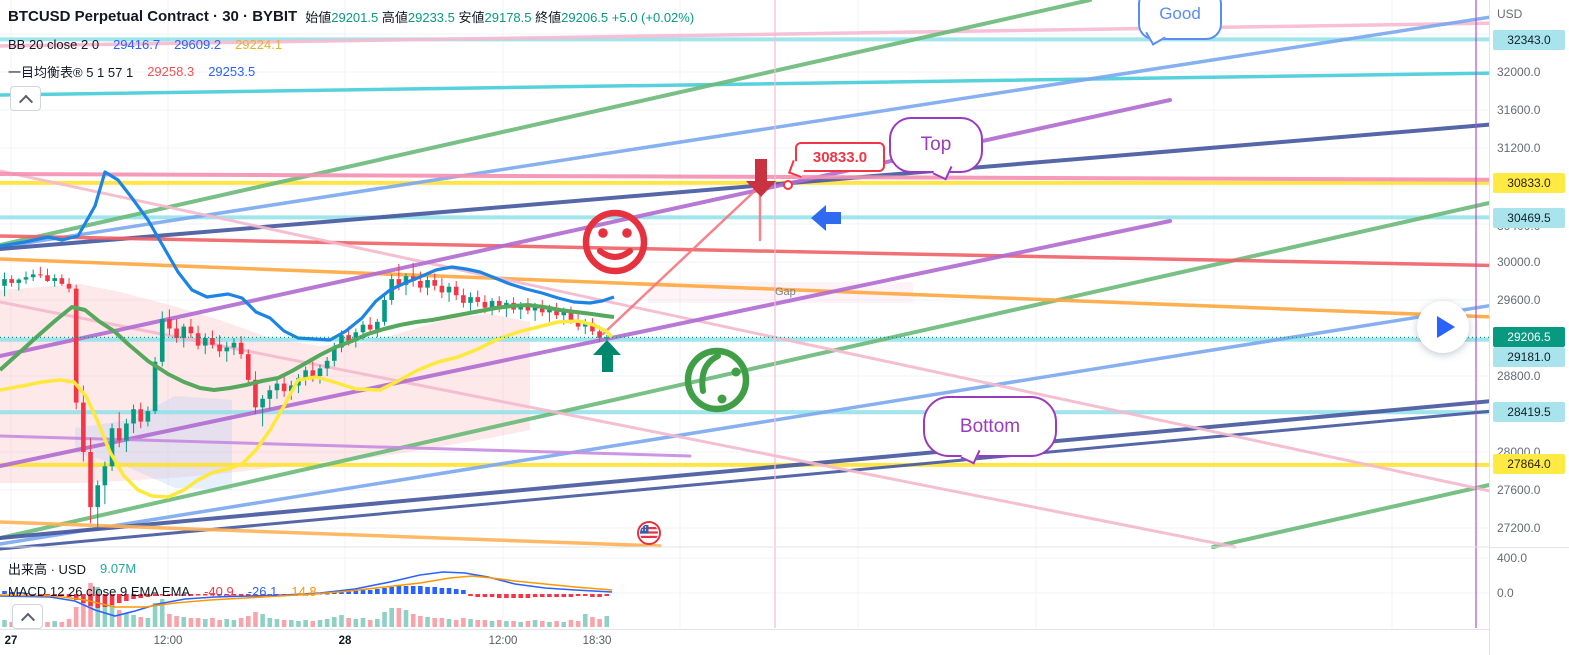 This screenshot has height=655, width=1569. Describe the element at coordinates (615, 242) in the screenshot. I see `smiley-face-icon` at that location.